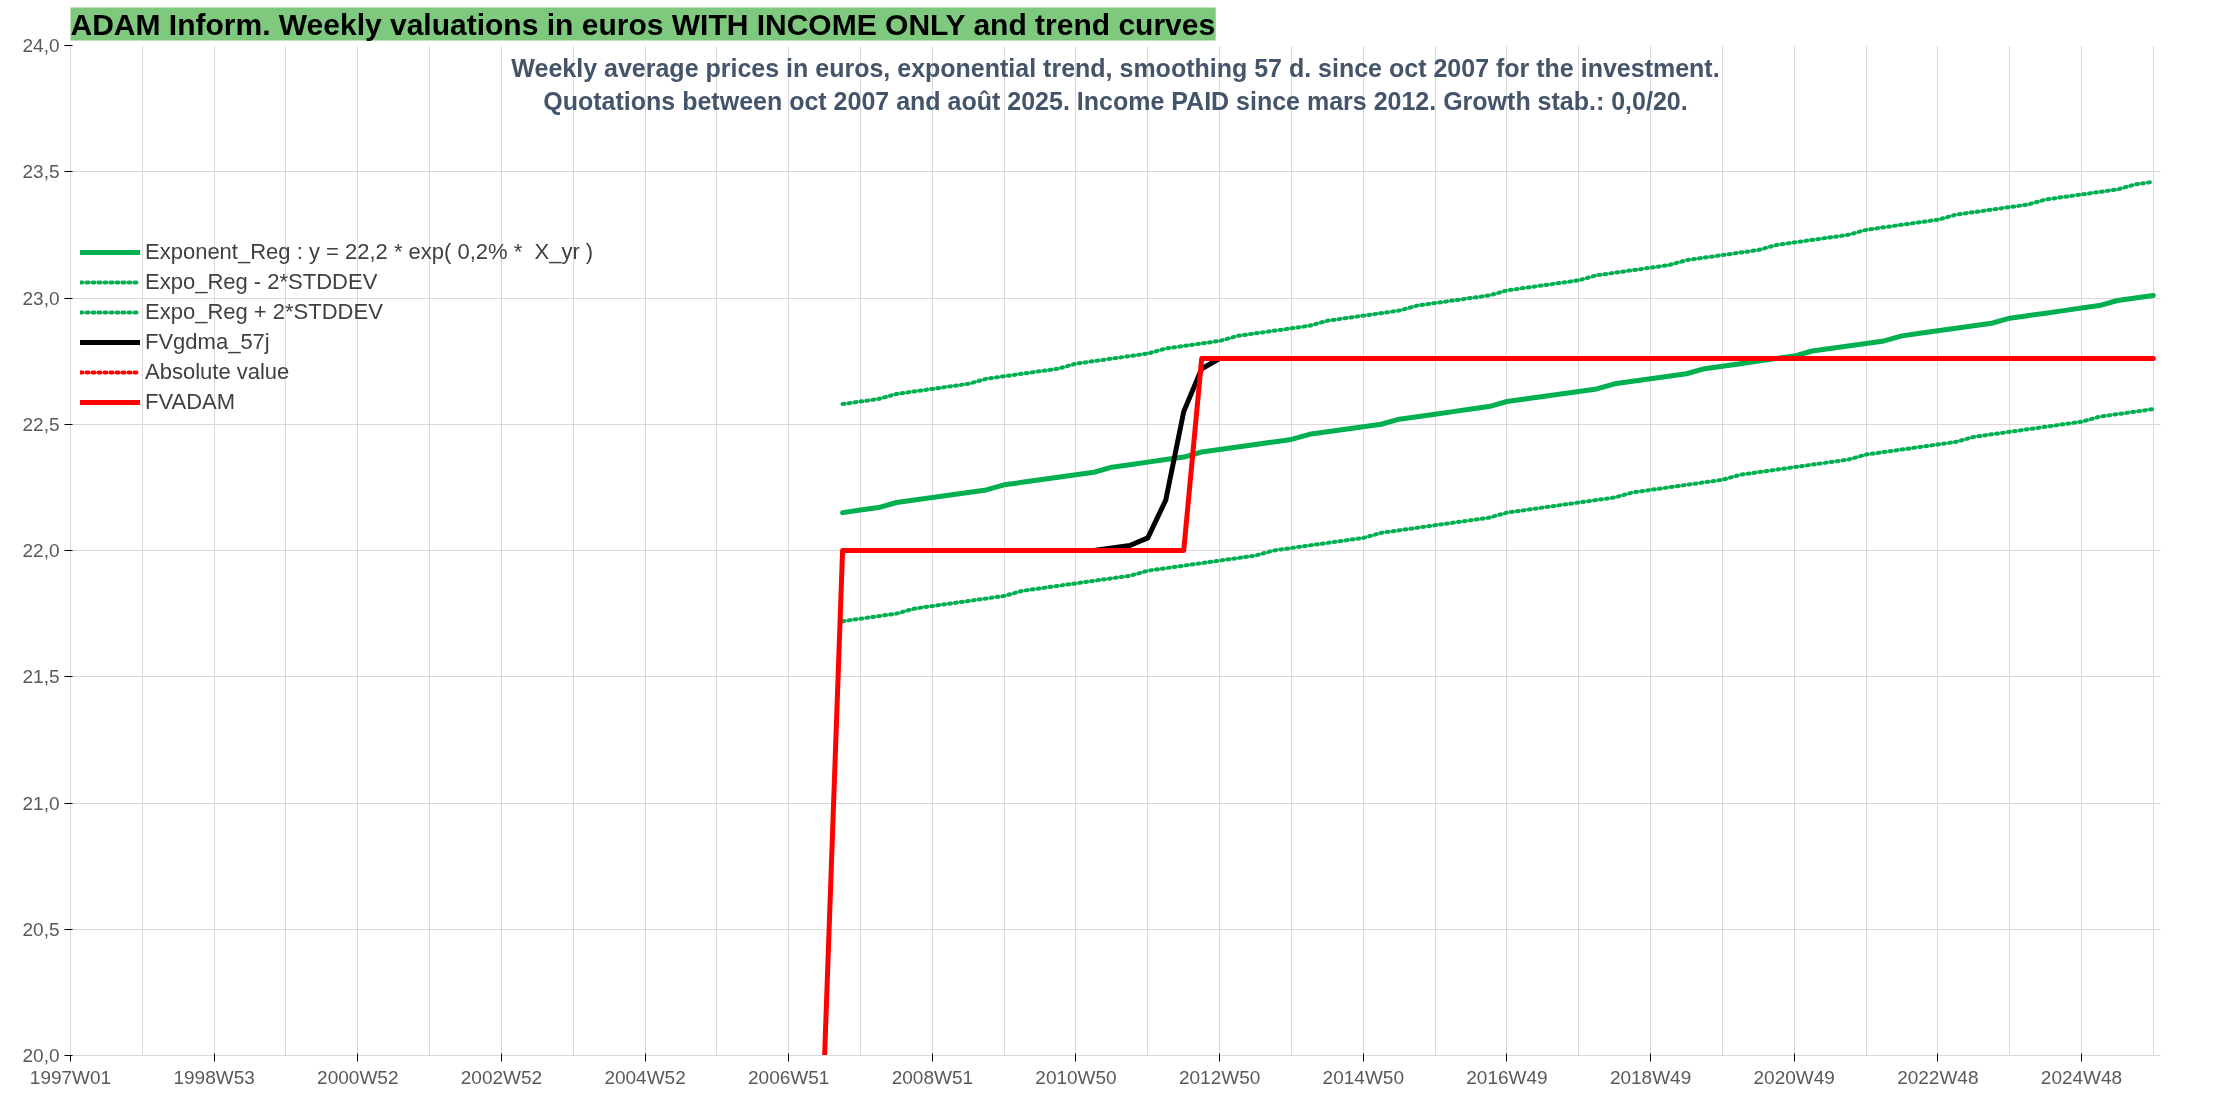 Image resolution: width=2216 pixels, height=1106 pixels. Describe the element at coordinates (1363, 1077) in the screenshot. I see `x-tick-label: 2014W50` at that location.